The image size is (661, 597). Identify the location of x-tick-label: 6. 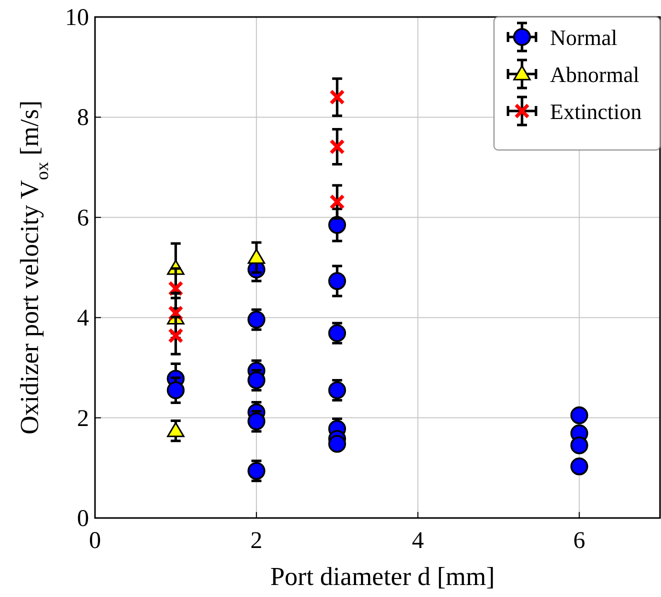
(579, 541).